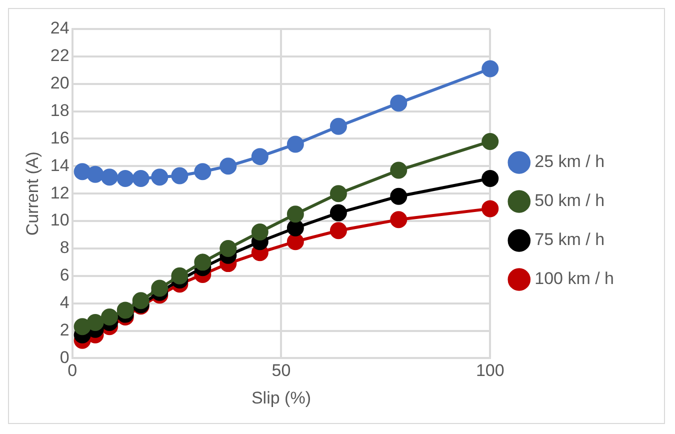 This screenshot has width=675, height=434. I want to click on y-tick-label: 20, so click(60, 83).